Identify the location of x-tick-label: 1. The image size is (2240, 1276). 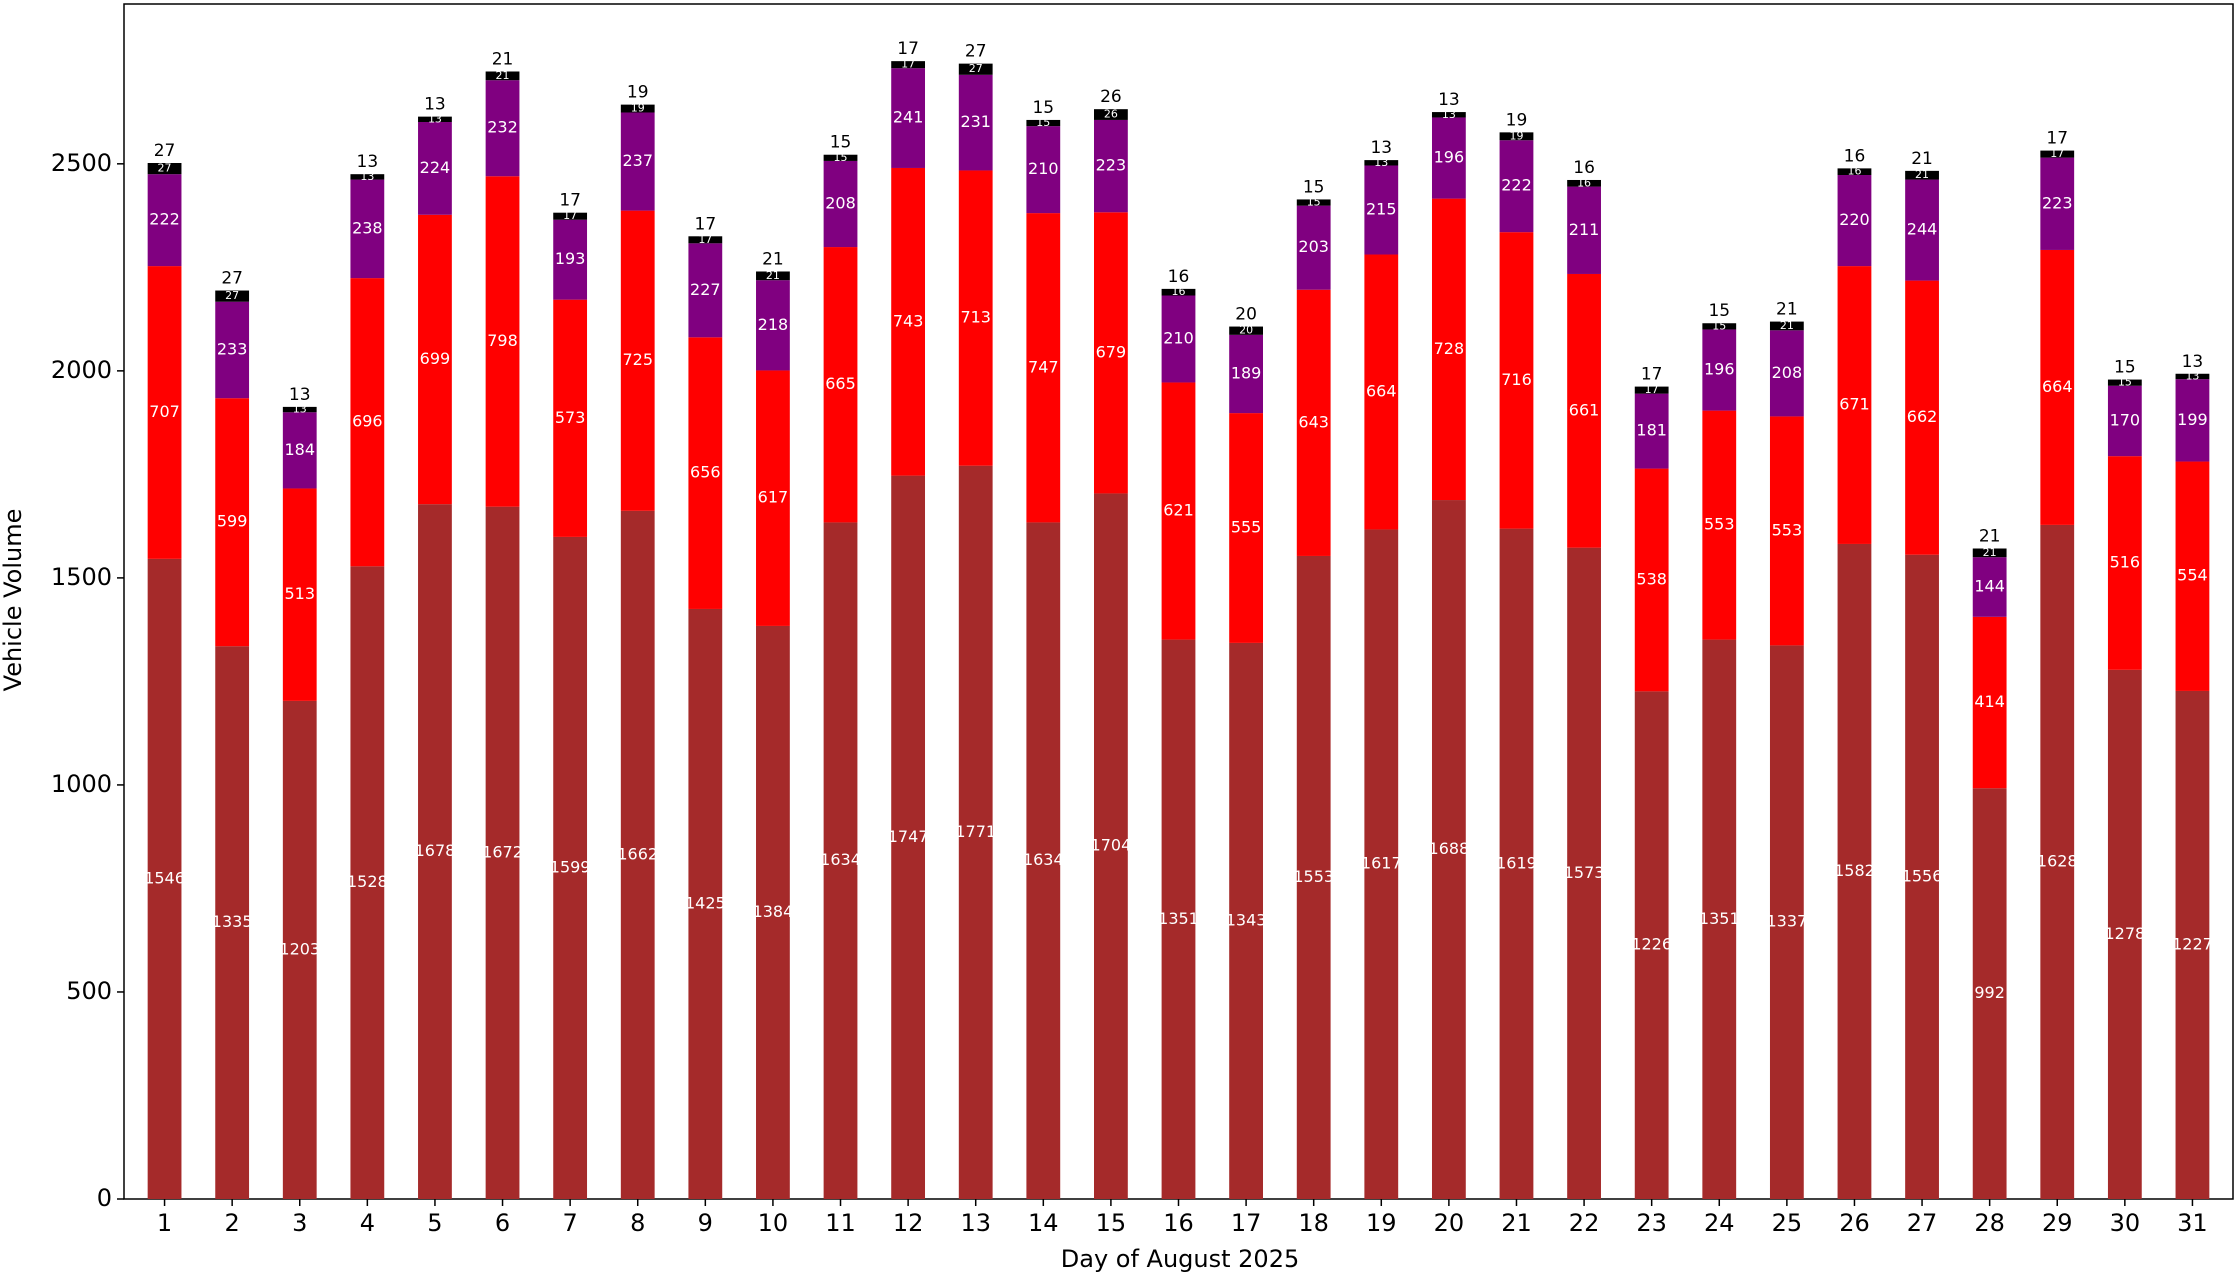
(164, 1223).